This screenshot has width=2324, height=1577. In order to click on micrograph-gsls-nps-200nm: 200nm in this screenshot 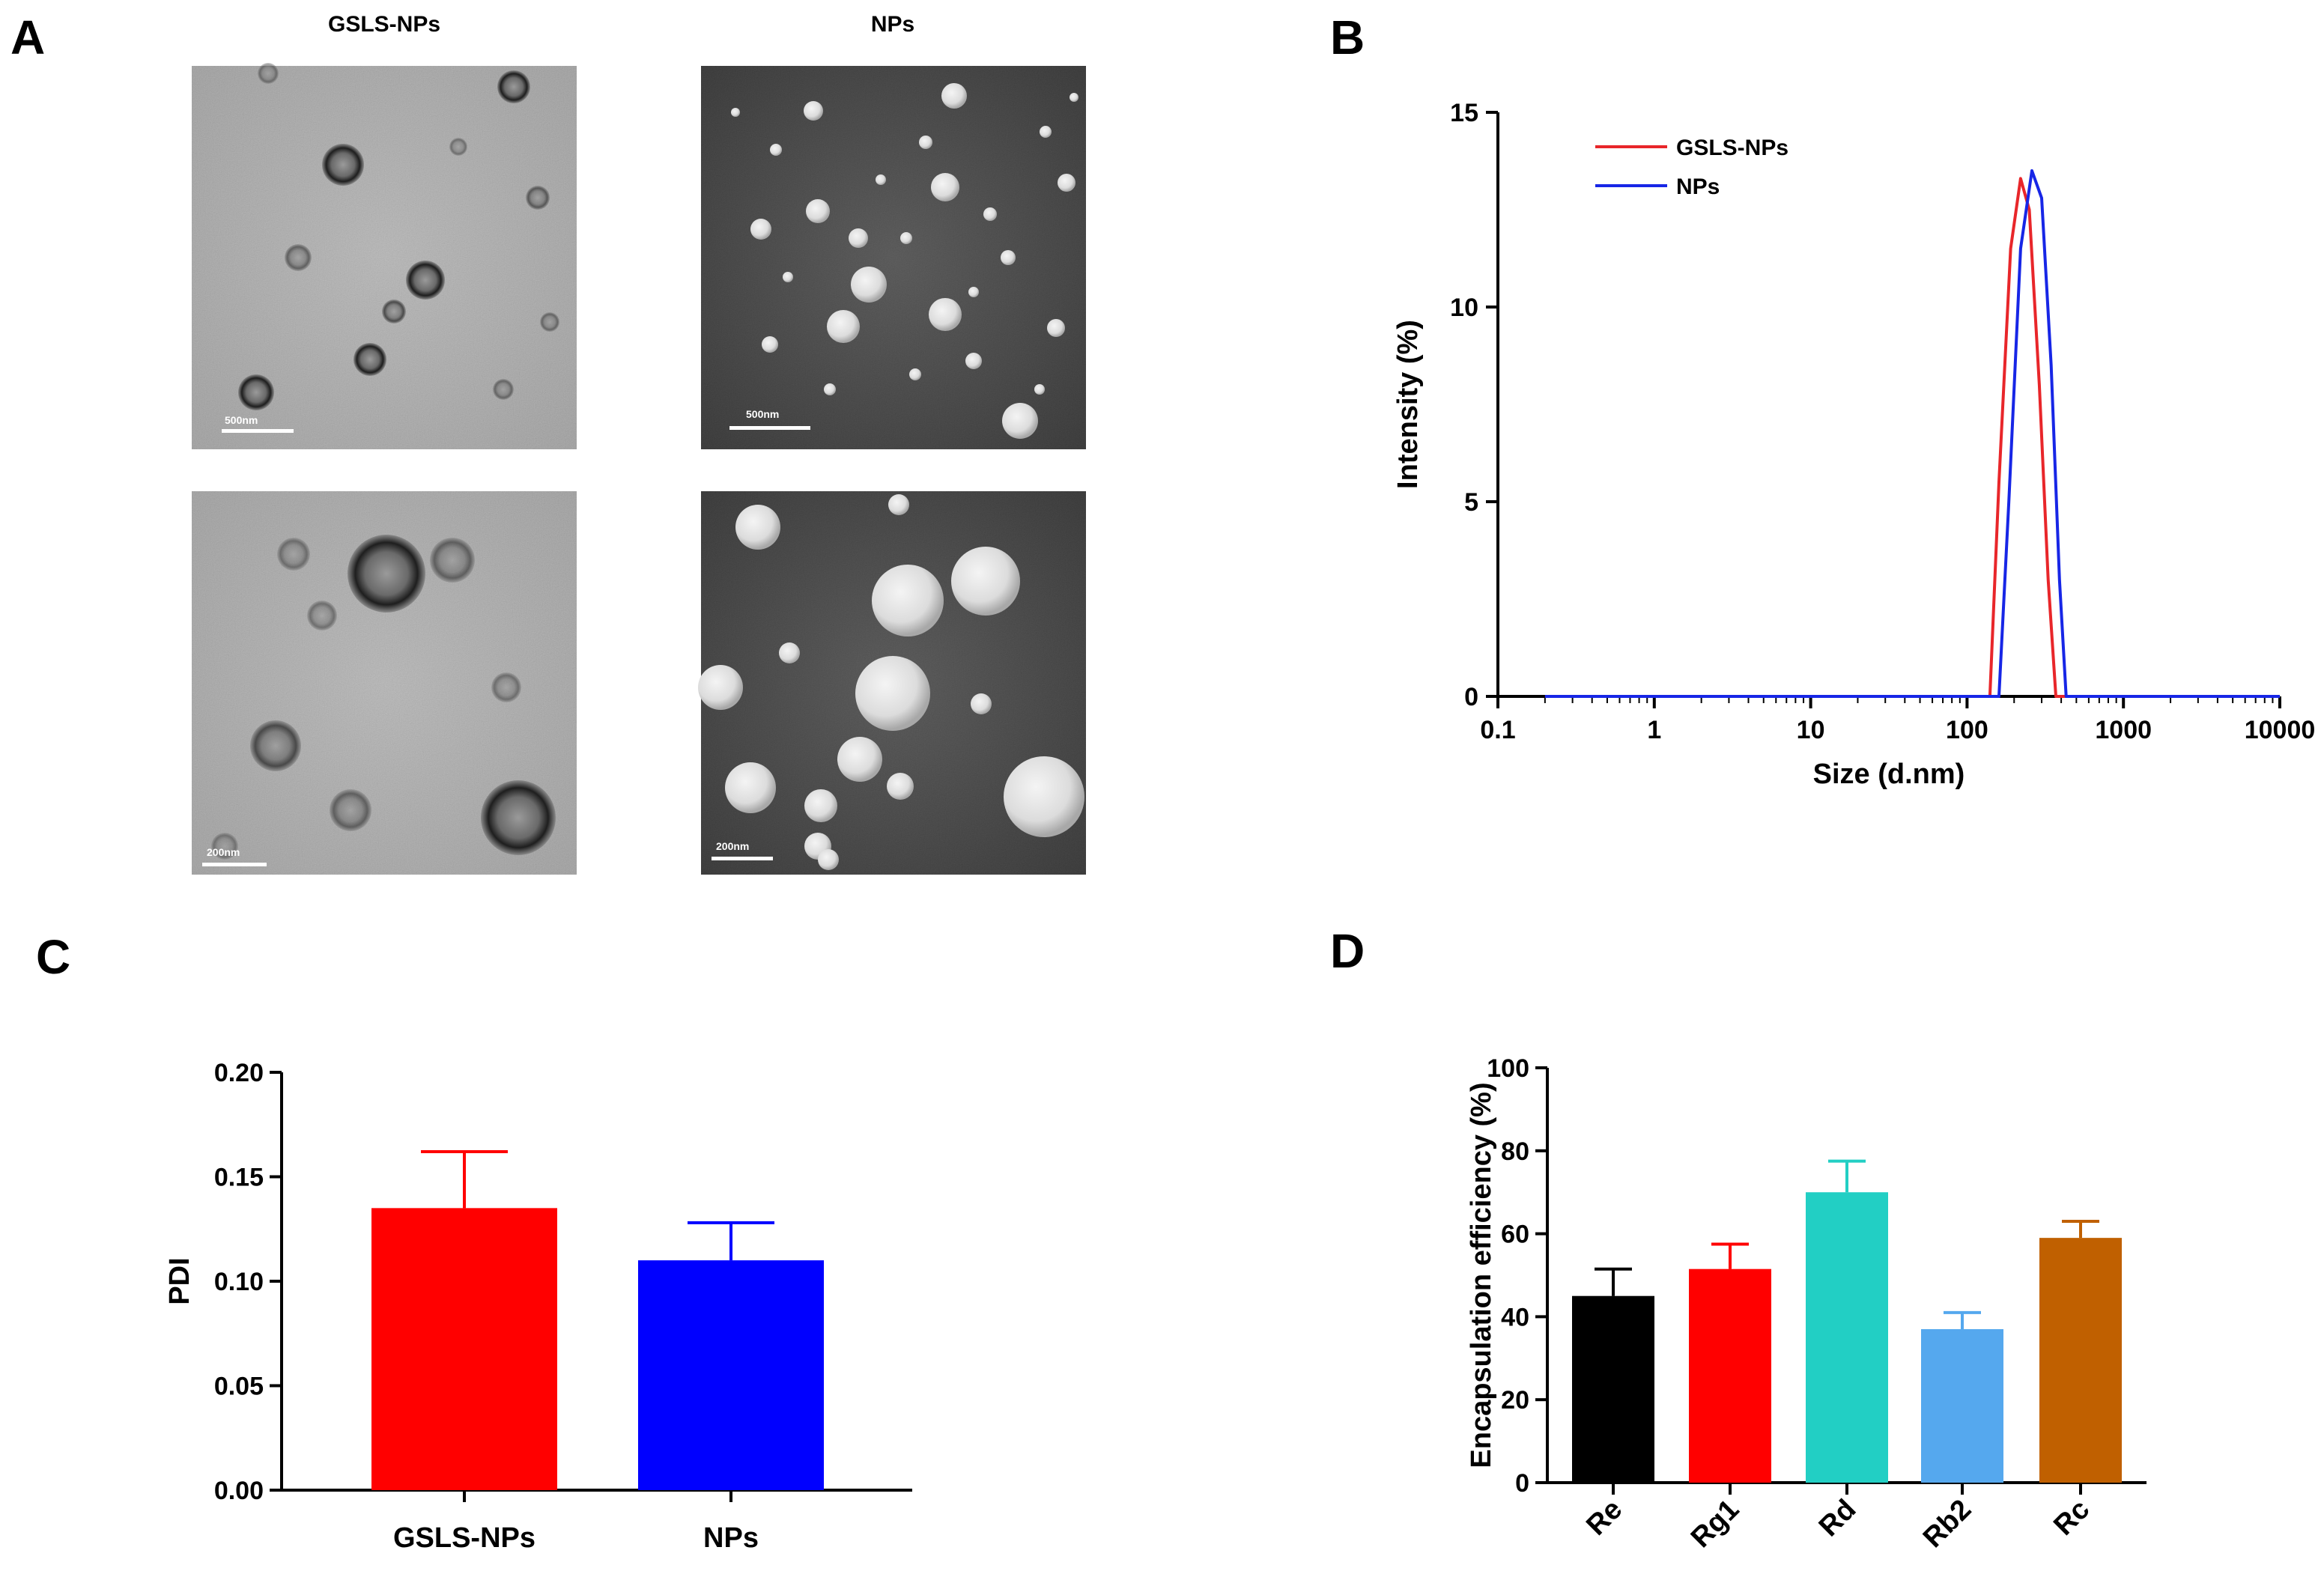, I will do `click(385, 683)`.